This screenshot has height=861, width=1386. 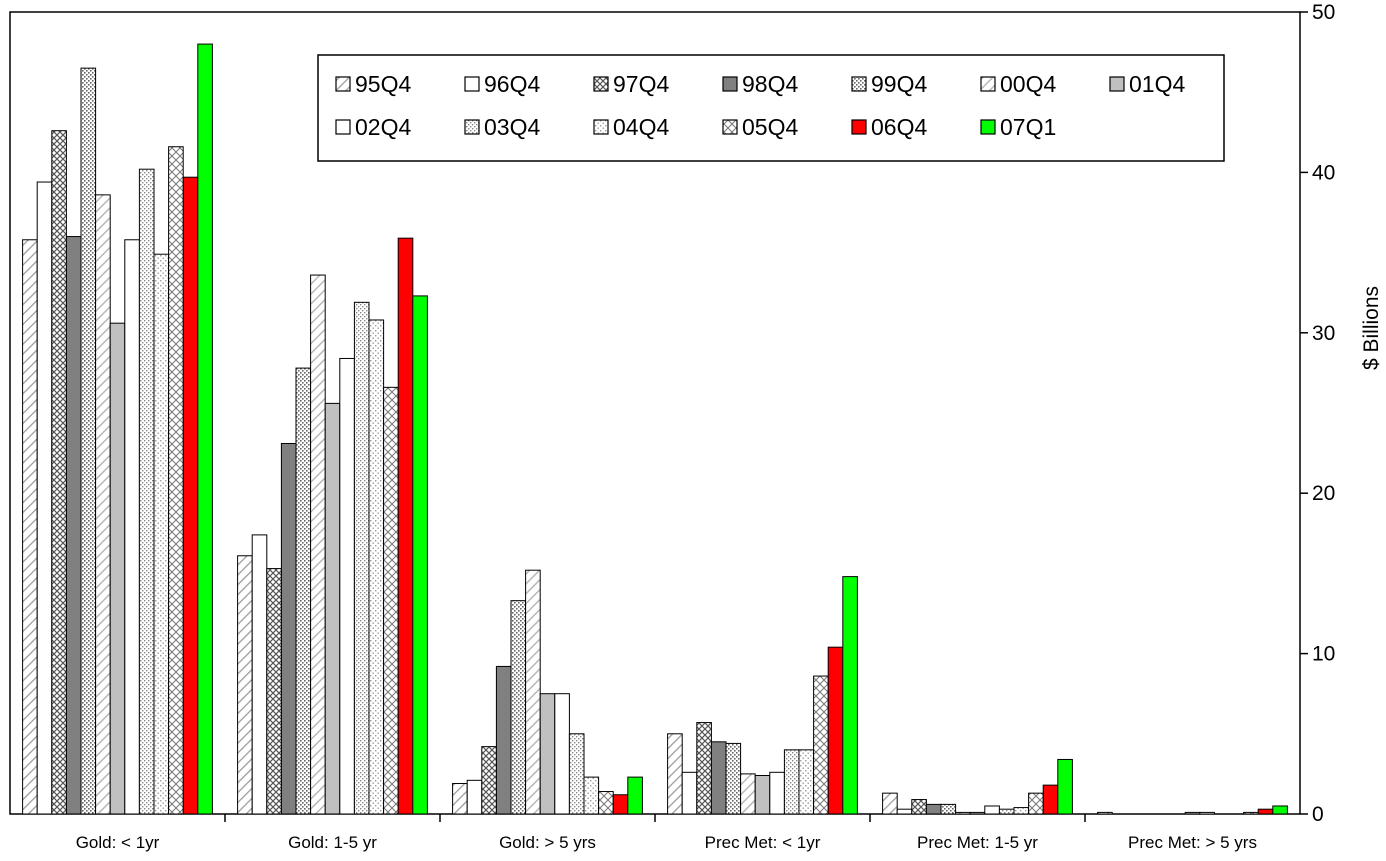 I want to click on legend-swatch-02Q4, so click(x=343, y=127).